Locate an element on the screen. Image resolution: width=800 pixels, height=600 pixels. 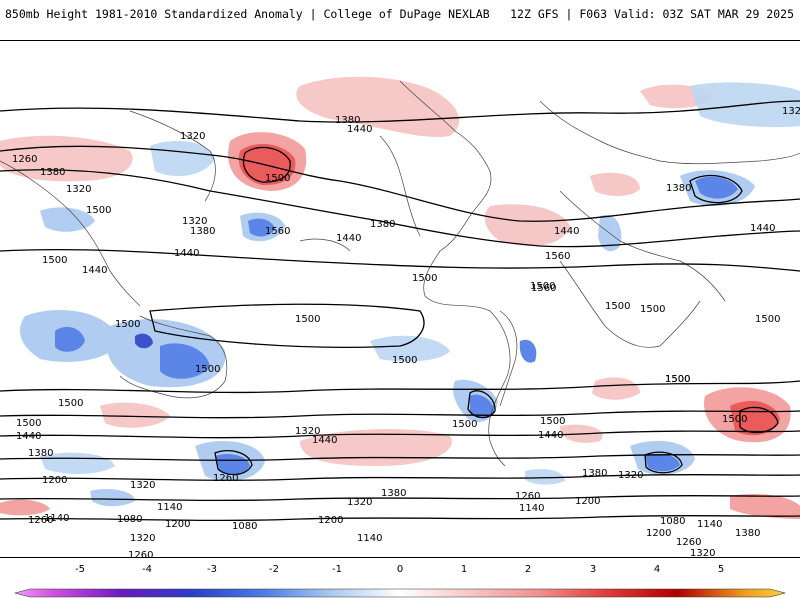
colorbar-tick: -4 is located at coordinates (147, 569).